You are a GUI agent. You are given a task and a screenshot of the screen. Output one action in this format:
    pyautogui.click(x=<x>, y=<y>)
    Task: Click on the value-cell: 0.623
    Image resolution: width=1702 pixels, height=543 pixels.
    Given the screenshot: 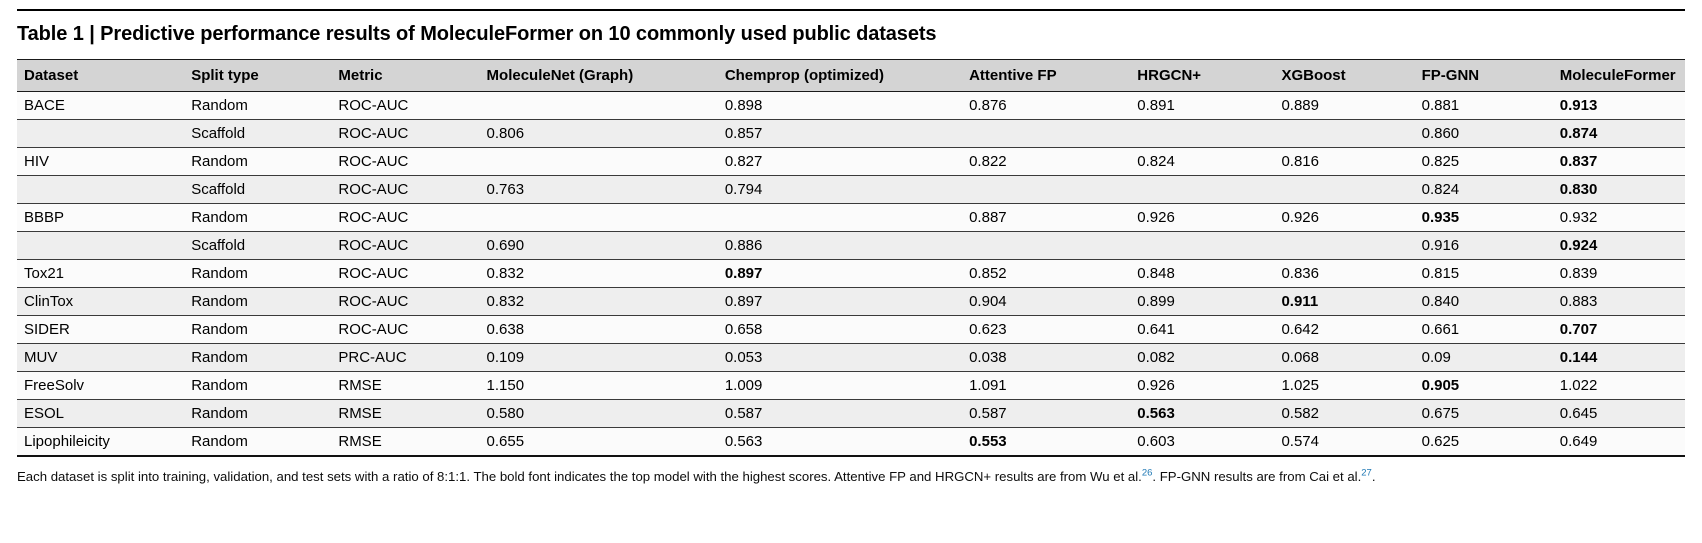 What is the action you would take?
    pyautogui.click(x=1046, y=329)
    